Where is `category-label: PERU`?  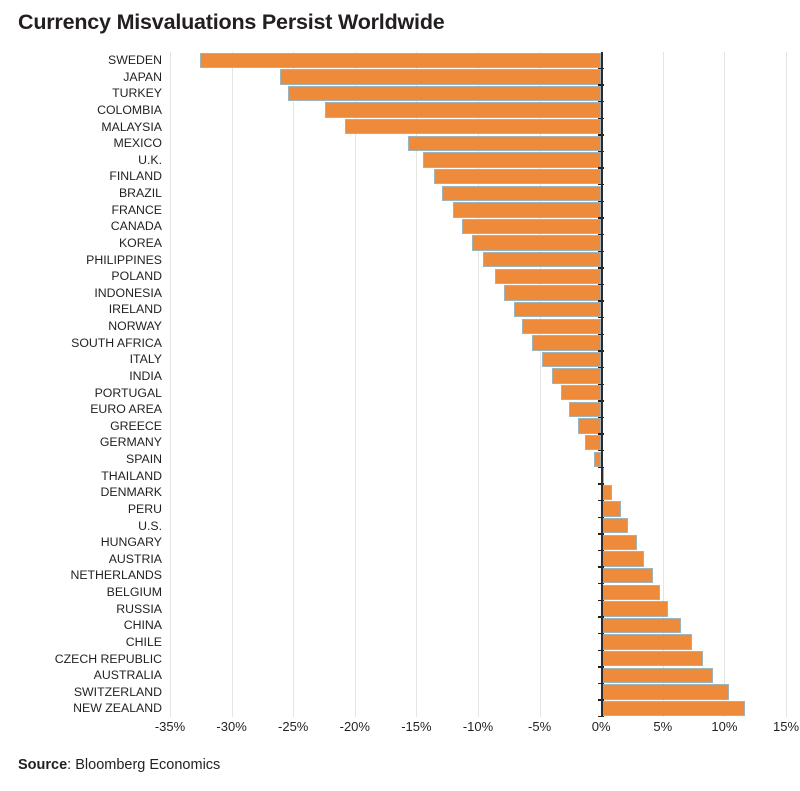
category-label: PERU is located at coordinates (144, 508).